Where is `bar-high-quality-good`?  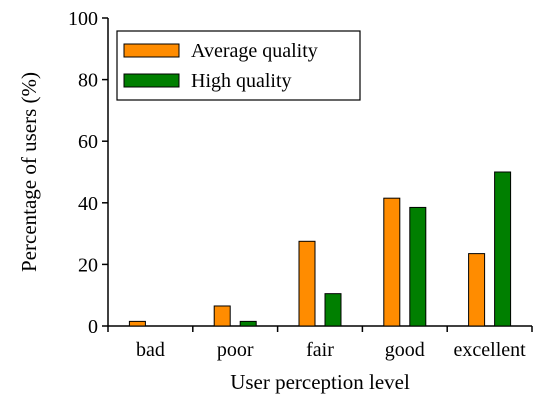
bar-high-quality-good is located at coordinates (418, 266).